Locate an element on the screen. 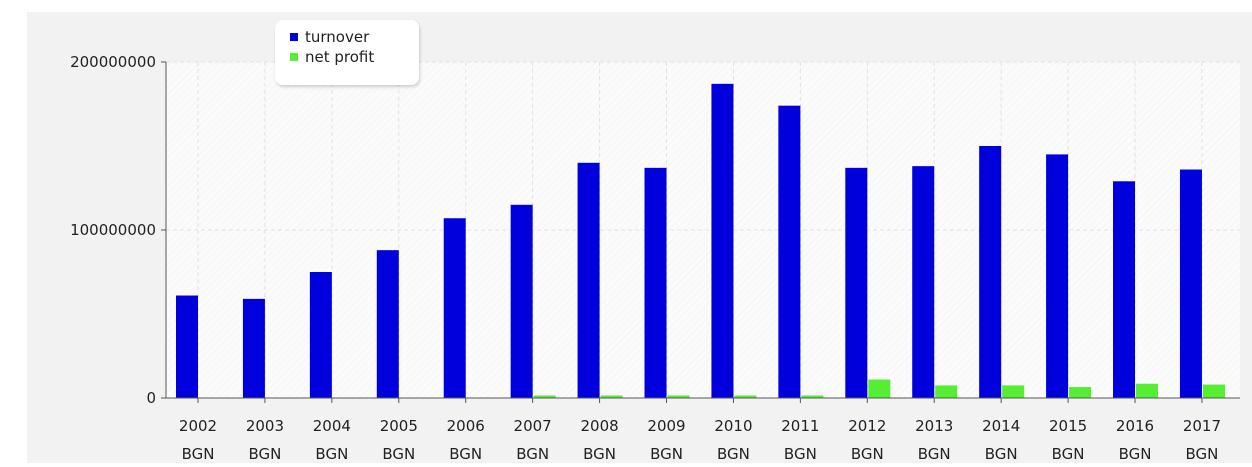 The image size is (1252, 467). y-tick-label: 100000000 is located at coordinates (113, 230).